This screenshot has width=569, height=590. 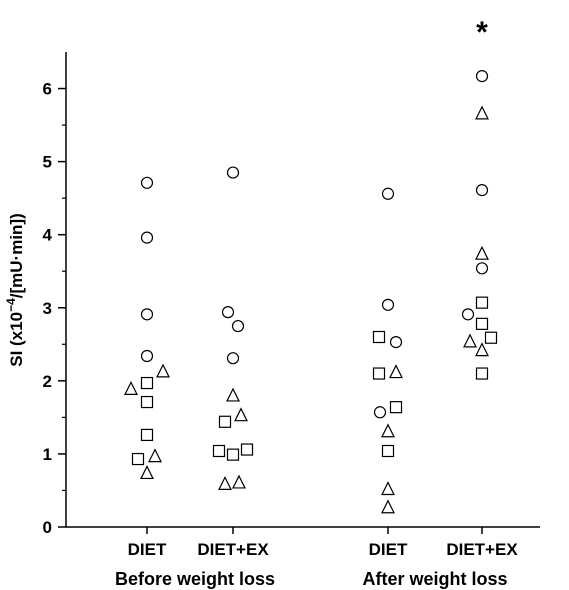 I want to click on y-tick-label: 3, so click(x=47, y=308).